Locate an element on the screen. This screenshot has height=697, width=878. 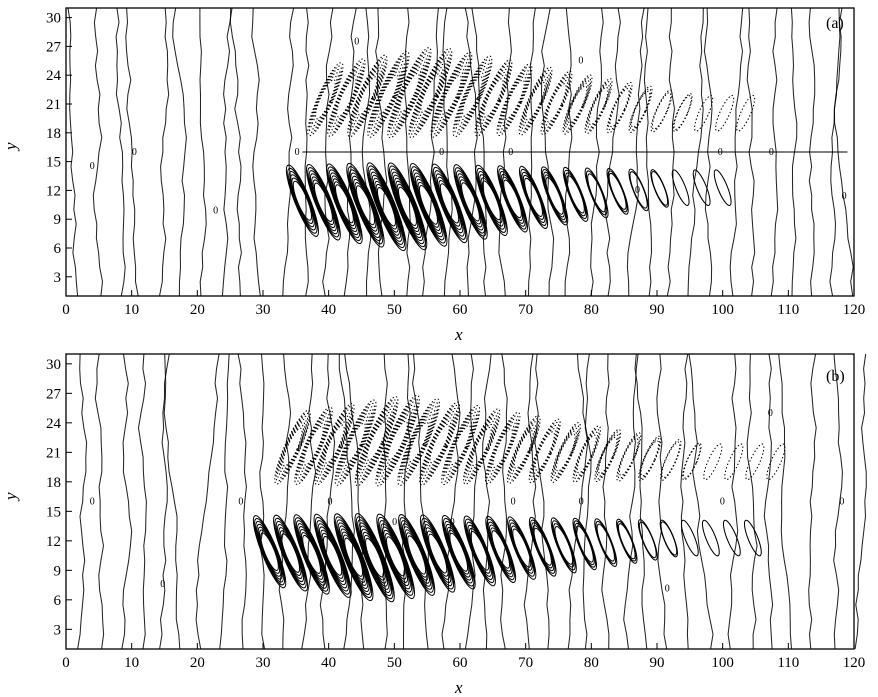
panel-b-x-tick-label: 40 is located at coordinates (328, 663).